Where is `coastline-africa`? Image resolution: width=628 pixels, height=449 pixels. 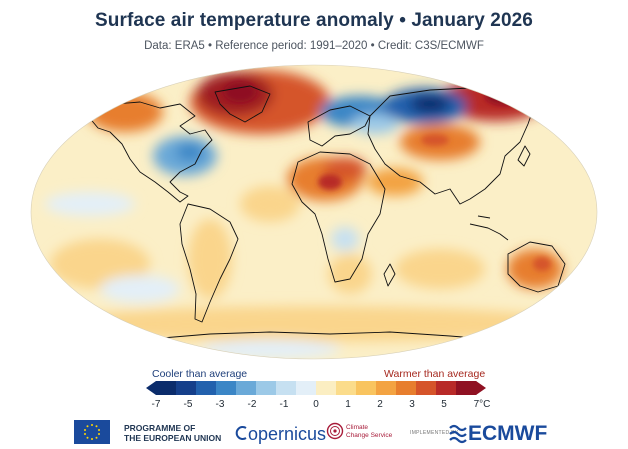 coastline-africa is located at coordinates (338, 217).